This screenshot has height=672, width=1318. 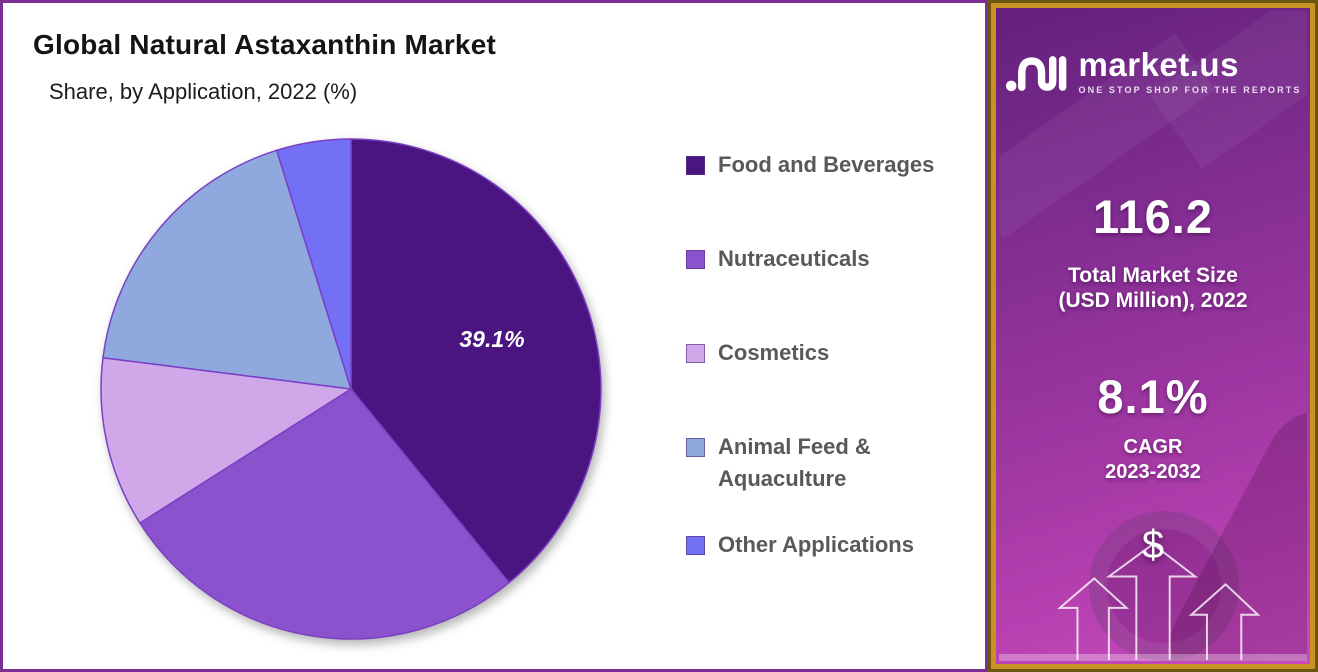 What do you see at coordinates (826, 164) in the screenshot?
I see `legend-label: Food and Beverages` at bounding box center [826, 164].